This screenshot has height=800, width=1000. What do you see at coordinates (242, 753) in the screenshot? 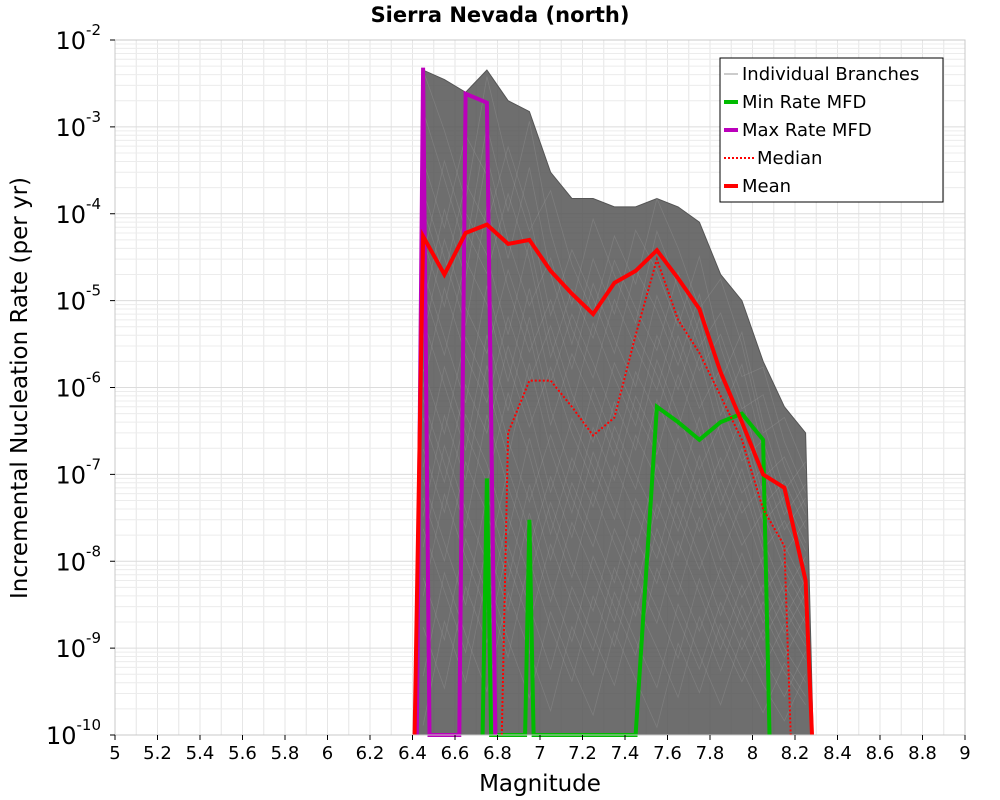
I see `x-tick-label: 5.6` at bounding box center [242, 753].